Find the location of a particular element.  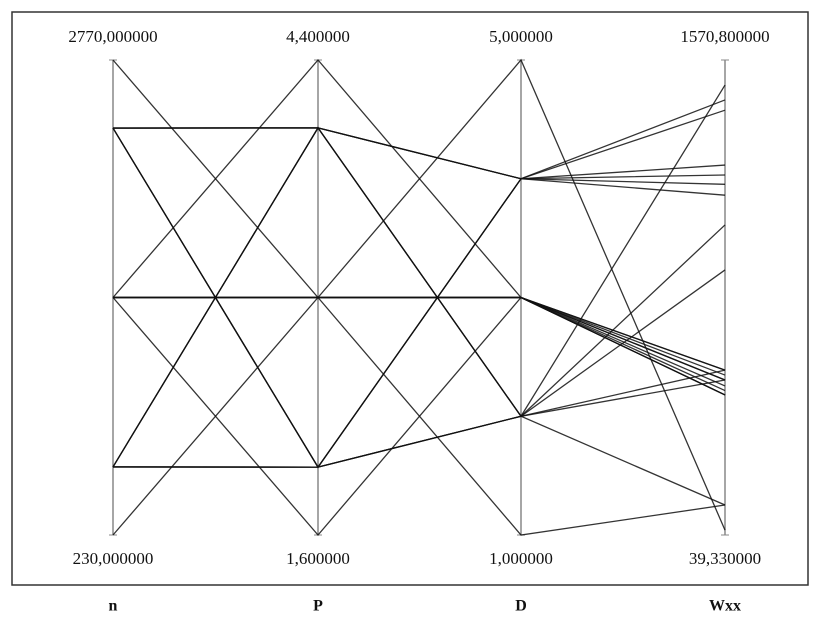

tick-label: 1,000000 is located at coordinates (521, 558).